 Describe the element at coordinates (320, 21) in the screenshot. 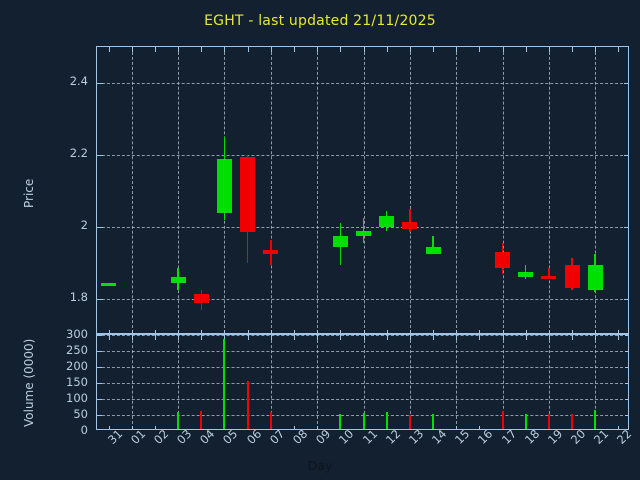

I see `chart-title: EGHT - last updated 21/11/2025` at that location.